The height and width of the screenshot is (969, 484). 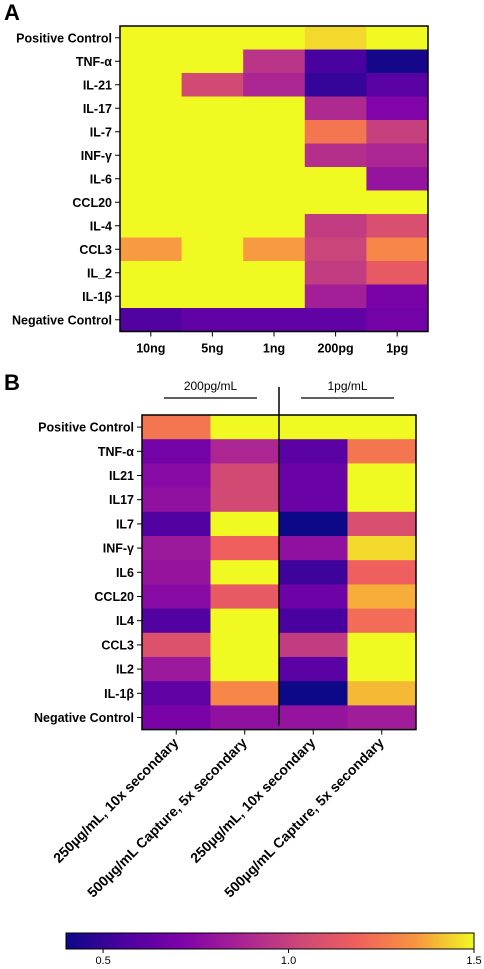 I want to click on row-label-a: IL-1β, so click(x=97, y=297).